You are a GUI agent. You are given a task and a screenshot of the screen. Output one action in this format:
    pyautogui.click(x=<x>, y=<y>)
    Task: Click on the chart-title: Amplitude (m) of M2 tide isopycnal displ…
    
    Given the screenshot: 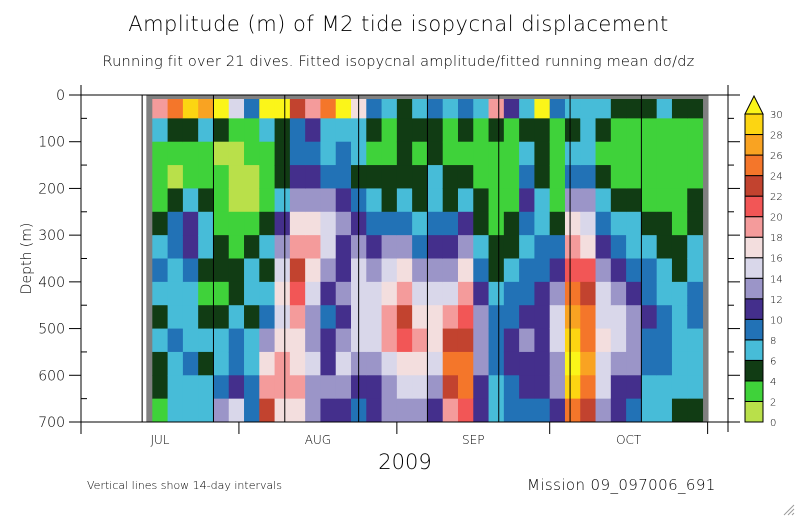 What is the action you would take?
    pyautogui.click(x=398, y=24)
    